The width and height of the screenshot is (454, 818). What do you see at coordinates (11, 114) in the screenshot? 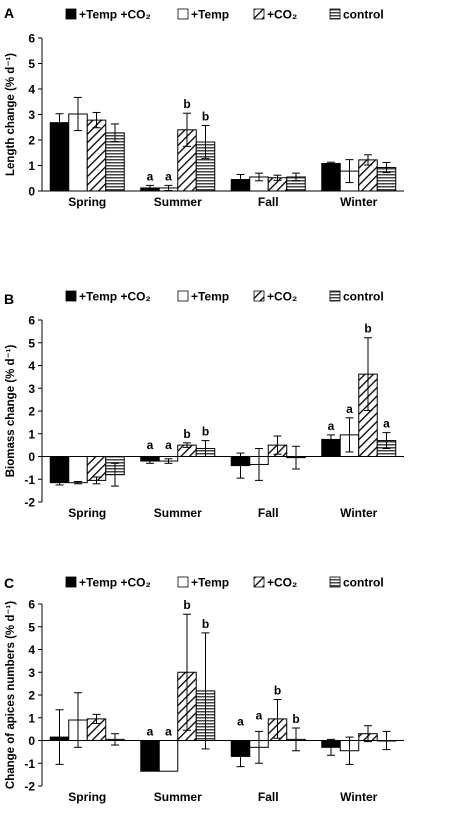
I see `y-axis-label: Length change (% d⁻¹)` at bounding box center [11, 114].